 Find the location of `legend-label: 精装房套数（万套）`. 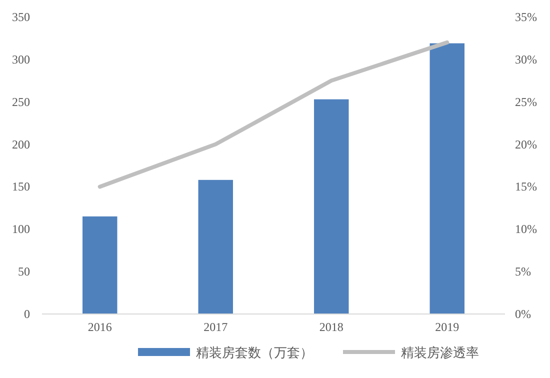

legend-label: 精装房套数（万套） is located at coordinates (254, 352).